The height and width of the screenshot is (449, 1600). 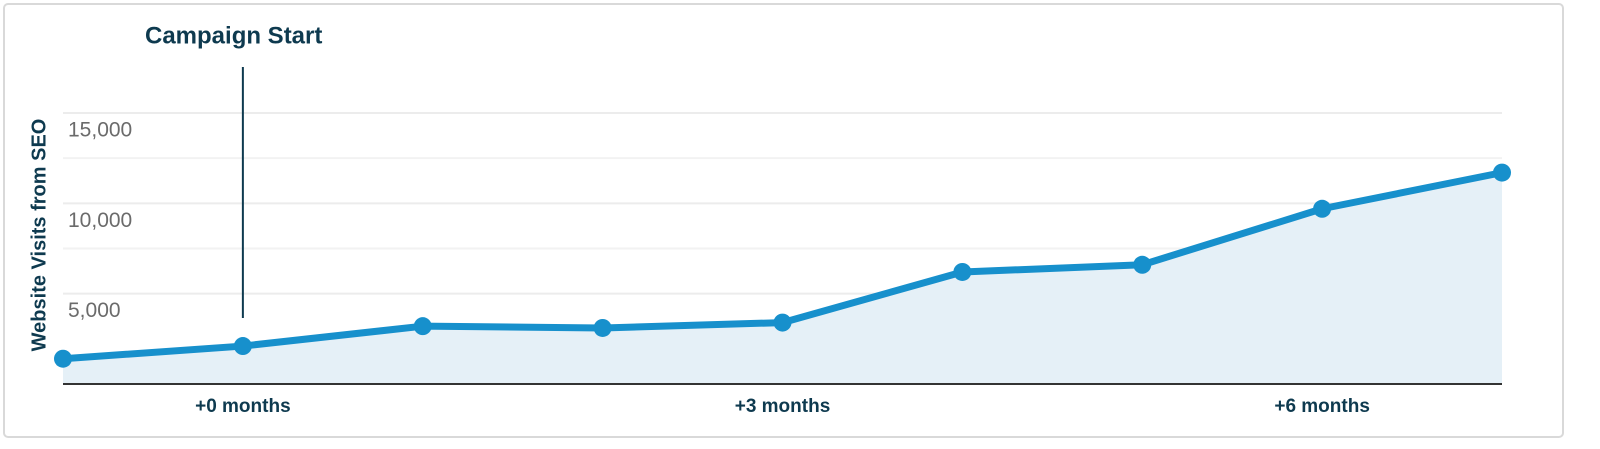 What do you see at coordinates (39, 235) in the screenshot?
I see `y-axis-label: Website Visits from SEO` at bounding box center [39, 235].